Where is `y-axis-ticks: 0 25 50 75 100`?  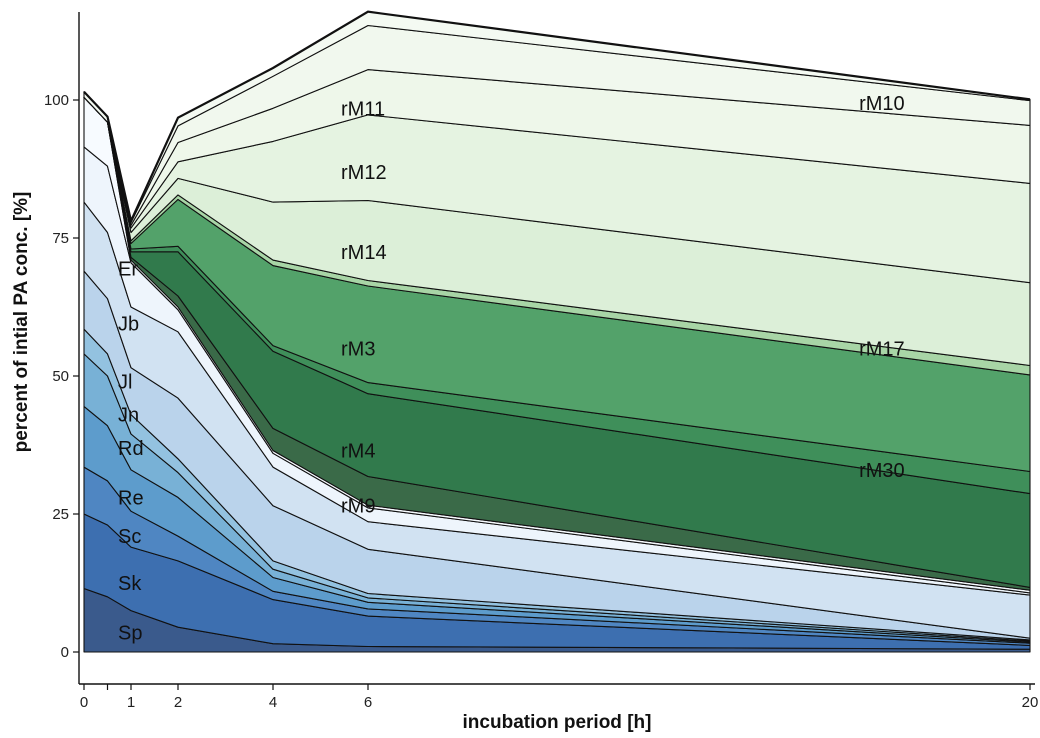
y-axis-ticks: 0 25 50 75 100 is located at coordinates (61, 376).